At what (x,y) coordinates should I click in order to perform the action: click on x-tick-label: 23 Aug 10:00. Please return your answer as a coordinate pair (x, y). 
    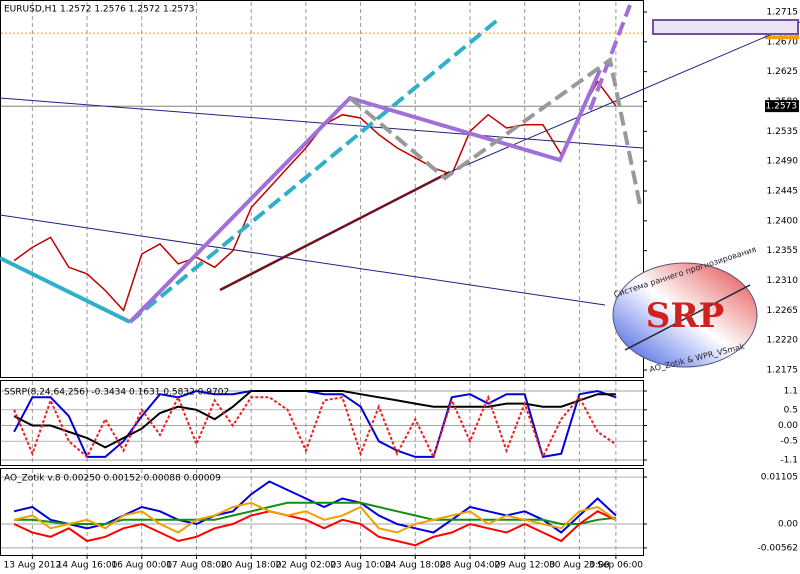
    Looking at the image, I should click on (360, 566).